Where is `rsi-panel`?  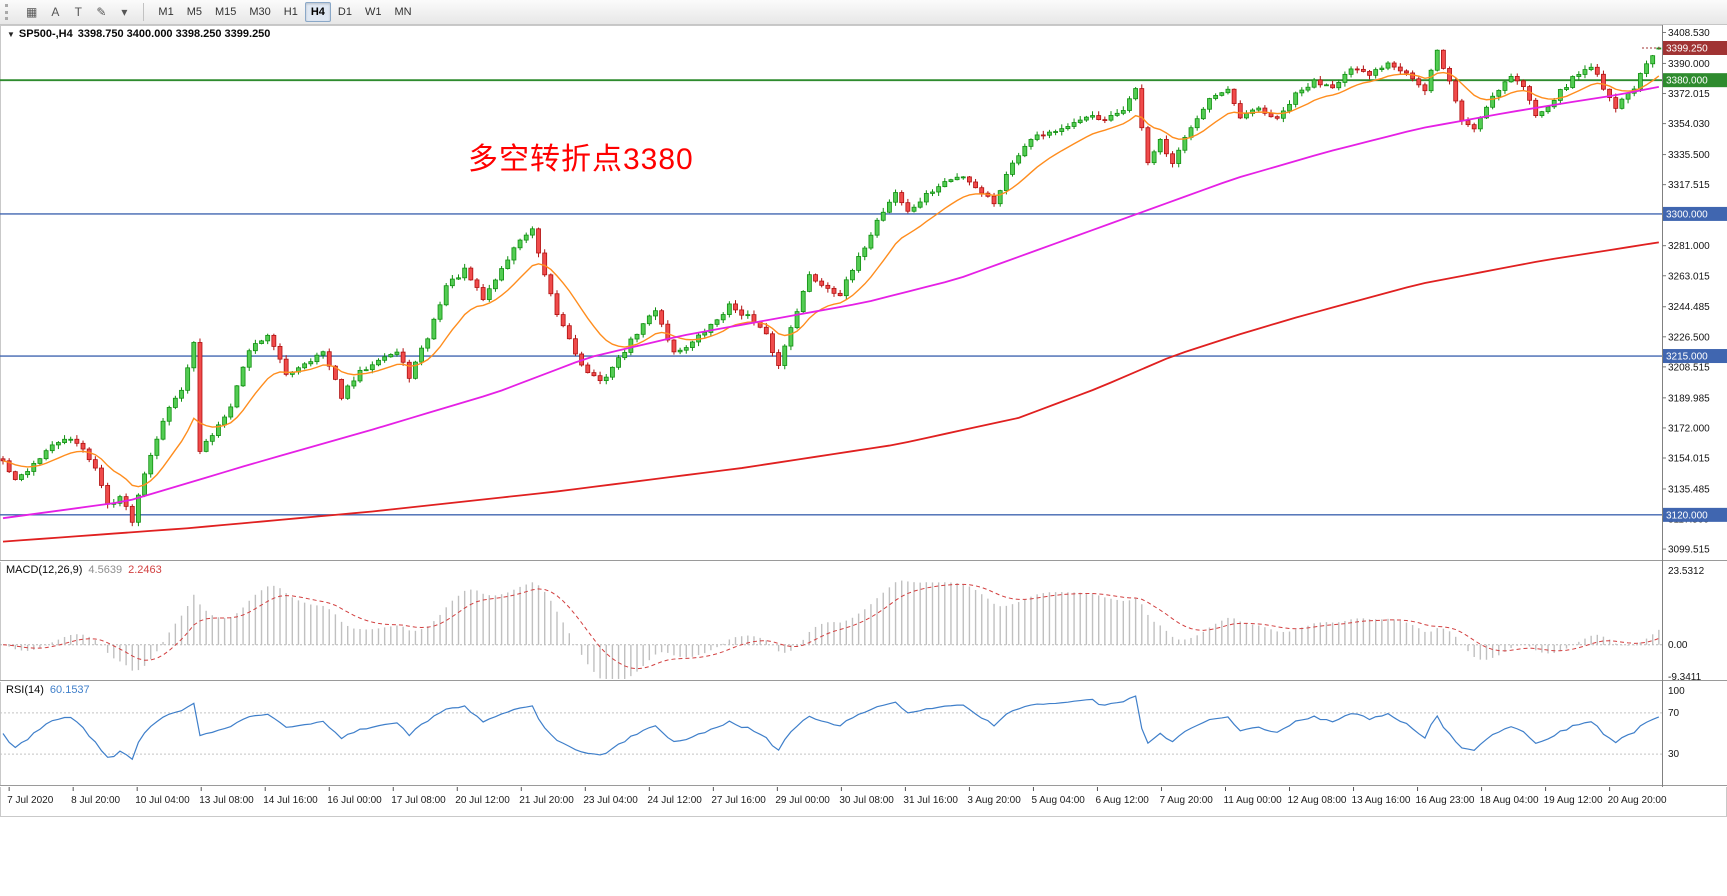
rsi-panel is located at coordinates (831, 728).